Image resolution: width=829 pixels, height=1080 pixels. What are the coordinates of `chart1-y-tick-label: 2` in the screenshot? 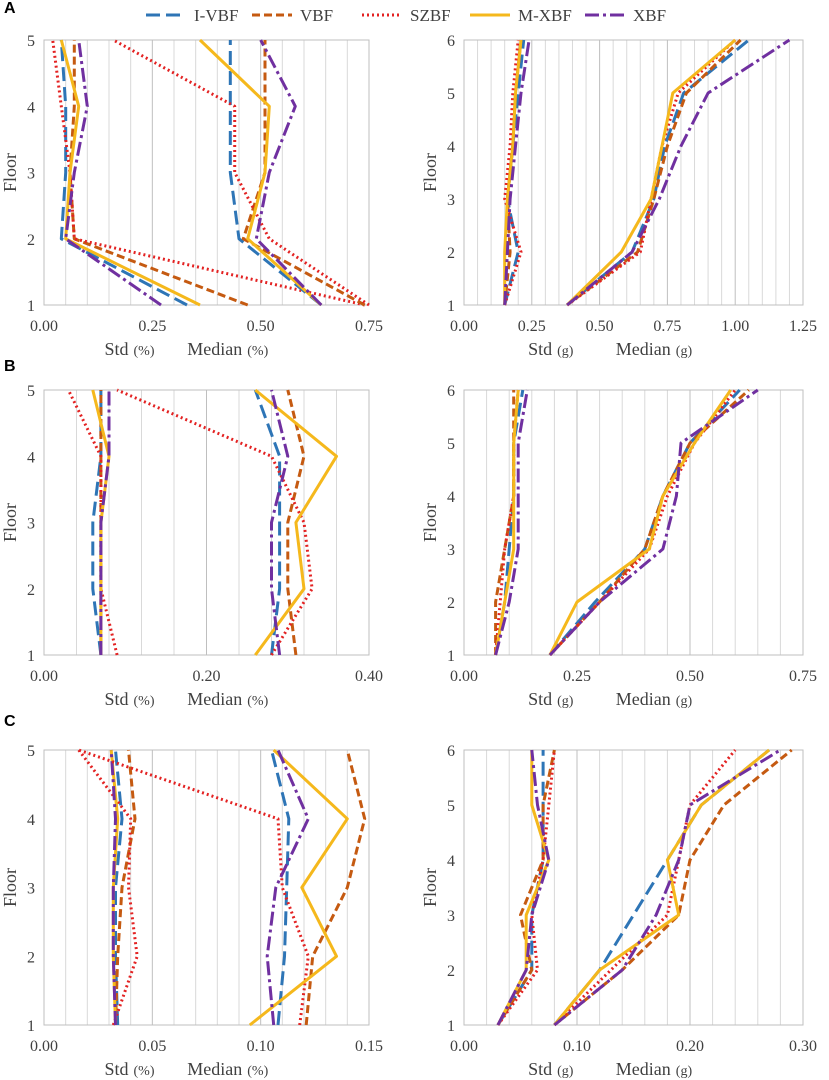 It's located at (451, 253).